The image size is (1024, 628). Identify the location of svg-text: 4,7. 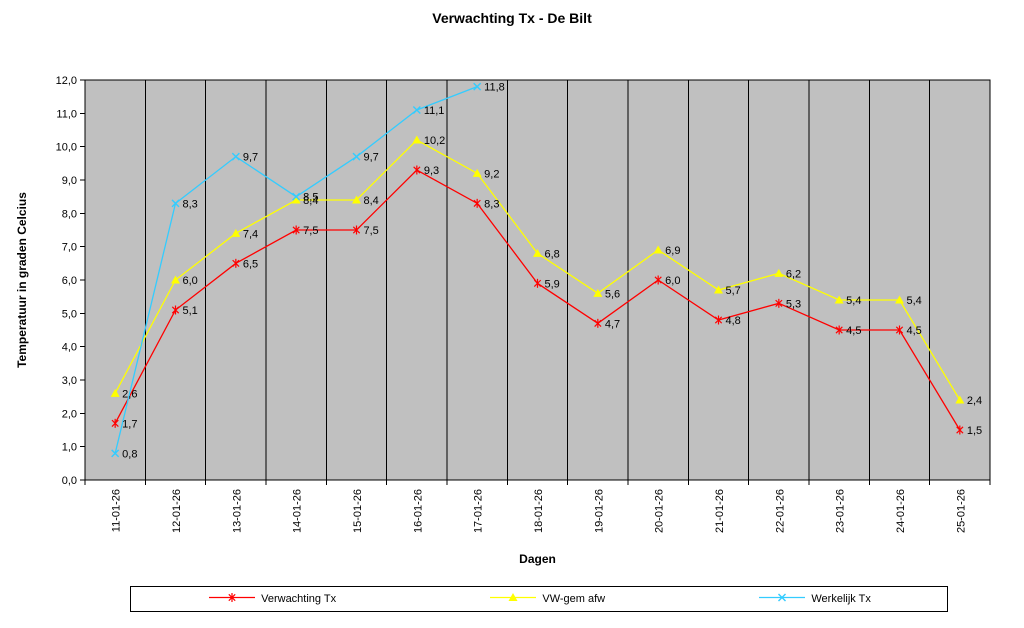
(612, 324).